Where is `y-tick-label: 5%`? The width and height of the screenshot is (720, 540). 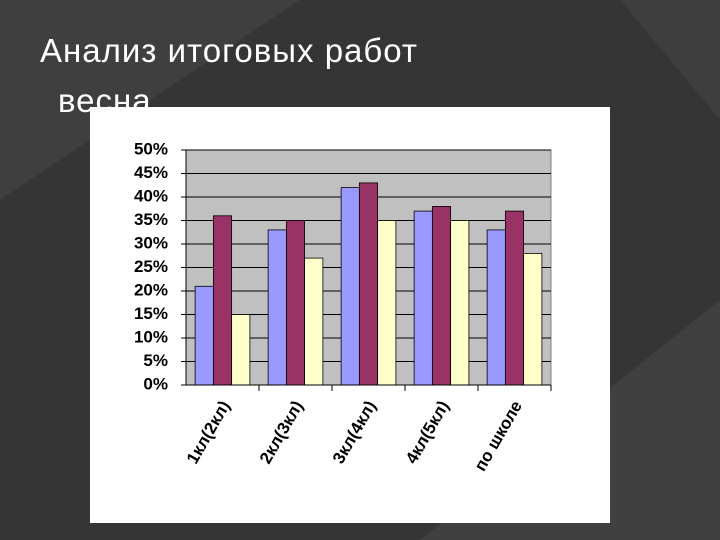 y-tick-label: 5% is located at coordinates (155, 360).